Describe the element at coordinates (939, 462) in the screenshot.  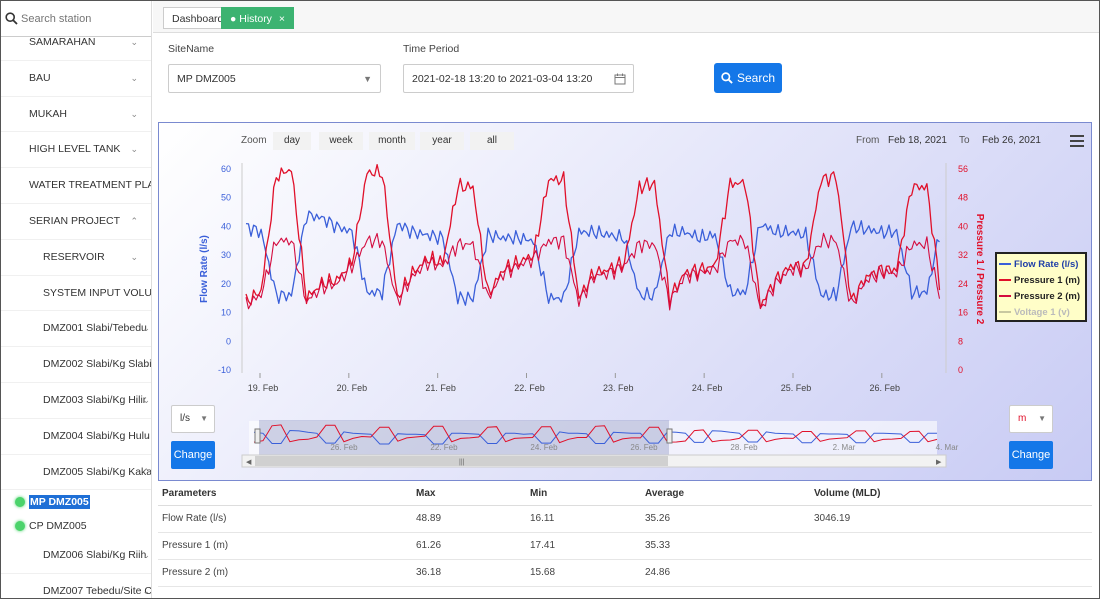
I see `scroll-right-icon: ▶` at that location.